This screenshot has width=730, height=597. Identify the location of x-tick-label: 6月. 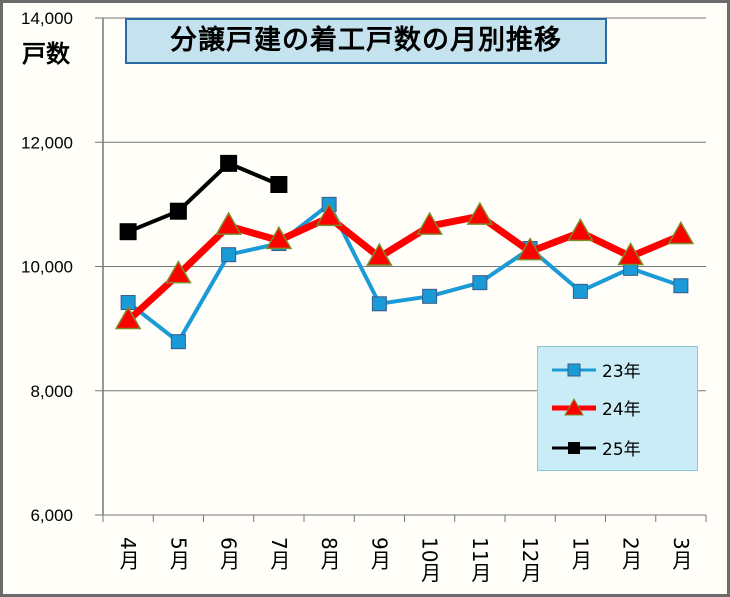
(229, 553).